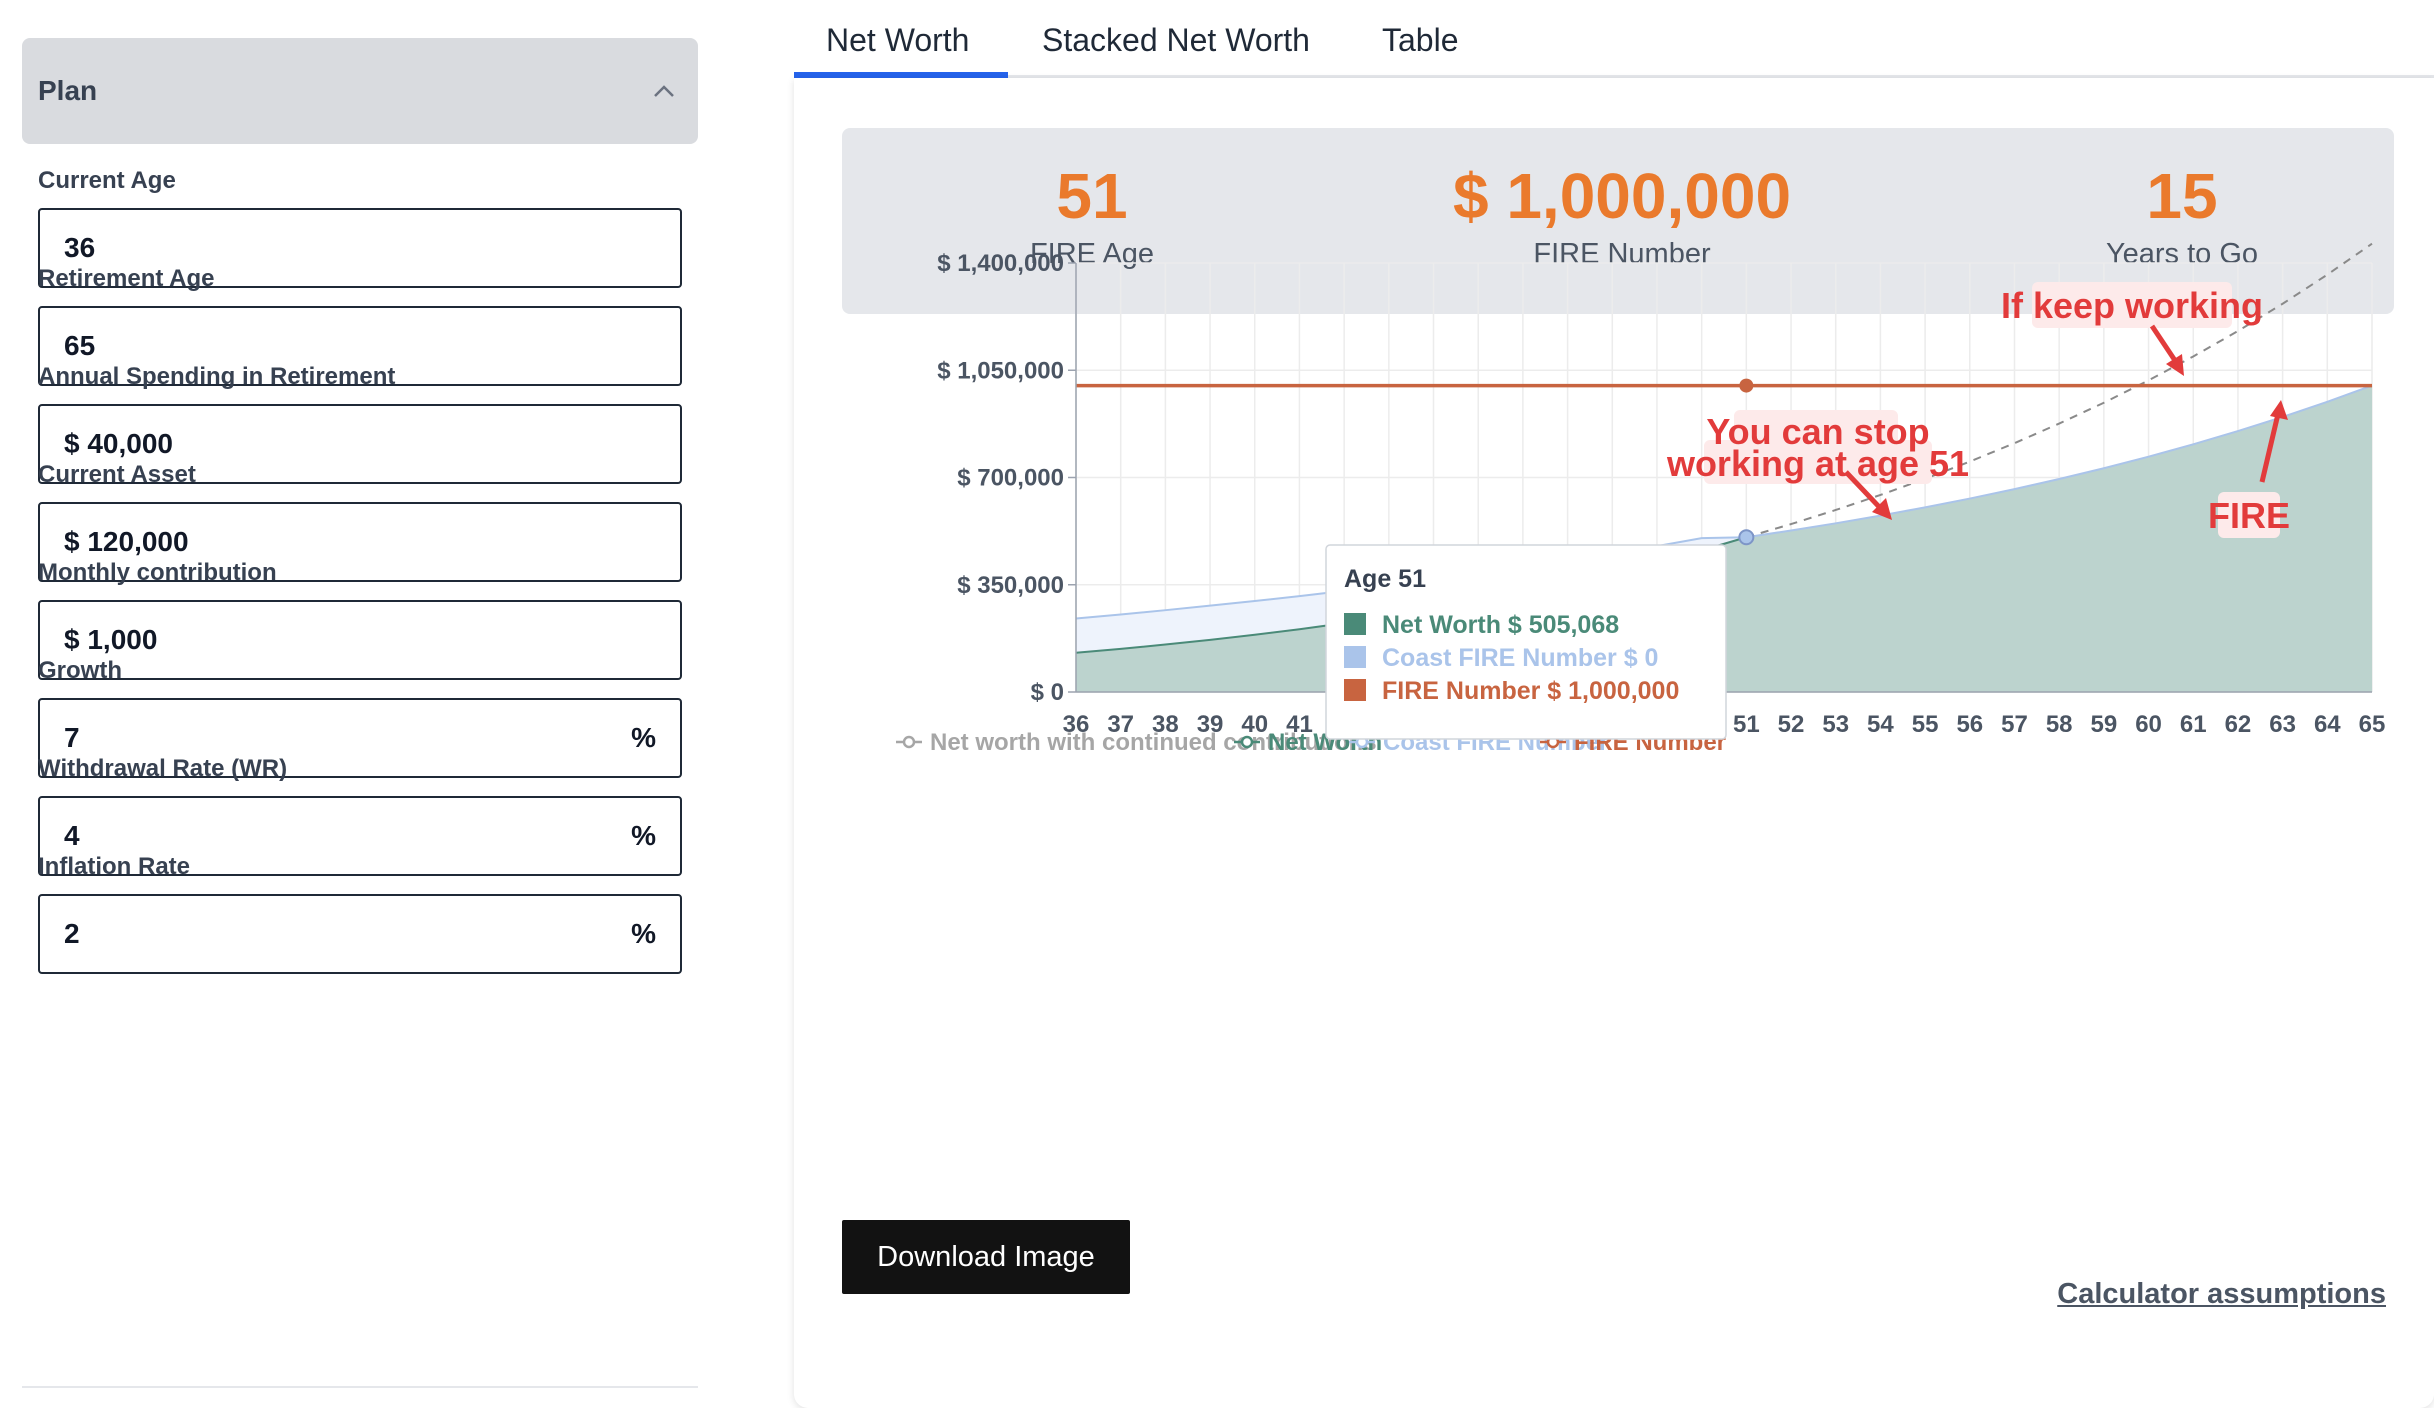 Image resolution: width=2434 pixels, height=1408 pixels. I want to click on x-tick-label: 58, so click(2059, 724).